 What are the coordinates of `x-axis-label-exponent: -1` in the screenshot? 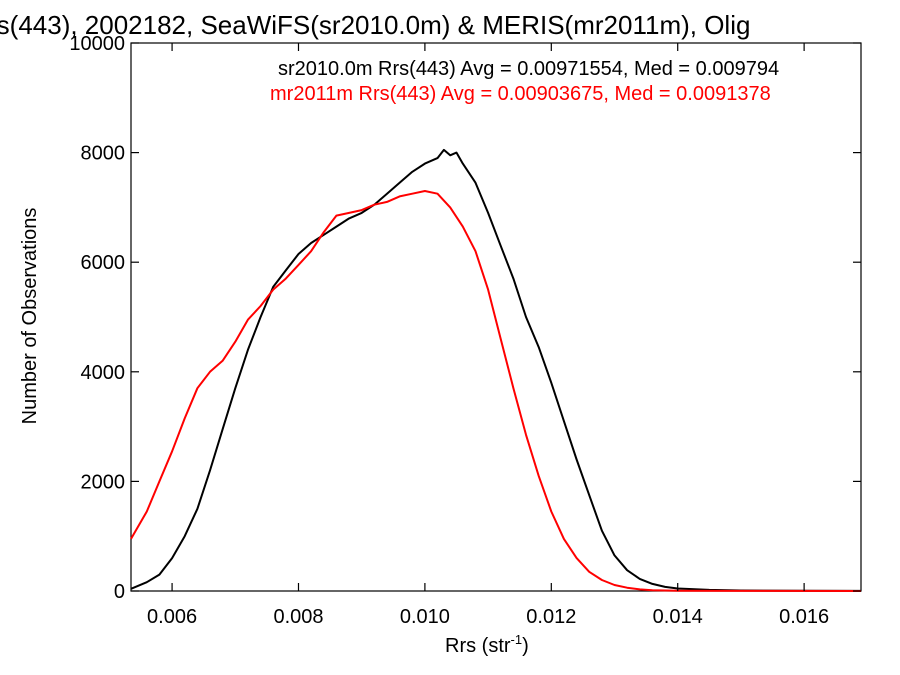 It's located at (517, 639).